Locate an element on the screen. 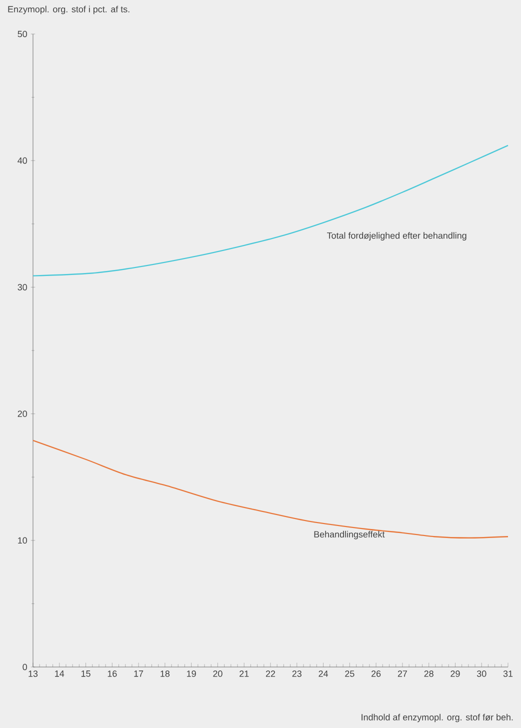 This screenshot has height=728, width=521. y-tick-label: 0 is located at coordinates (25, 667).